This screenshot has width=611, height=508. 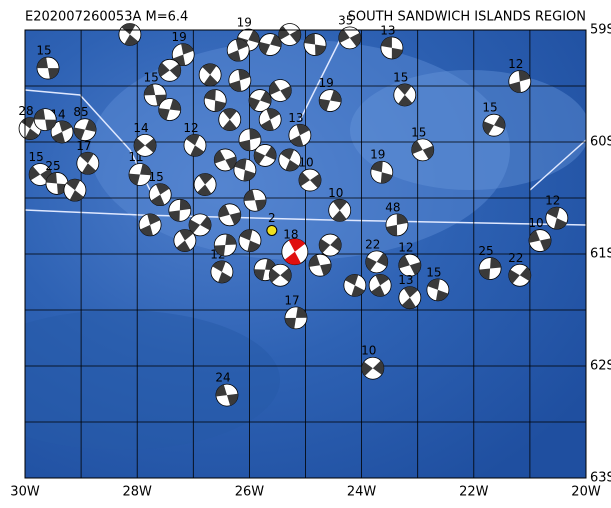 What do you see at coordinates (600, 366) in the screenshot?
I see `lat-tick-label: 62S` at bounding box center [600, 366].